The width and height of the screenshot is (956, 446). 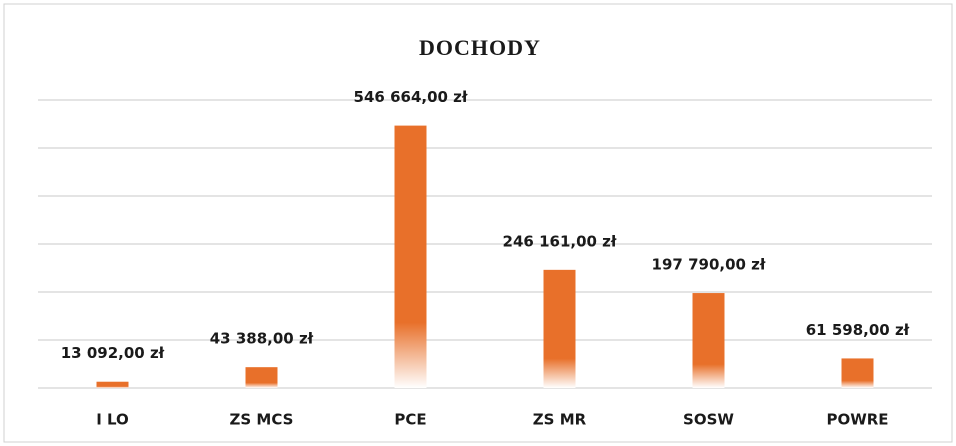 I want to click on x-tick-label: PCE, so click(x=410, y=420).